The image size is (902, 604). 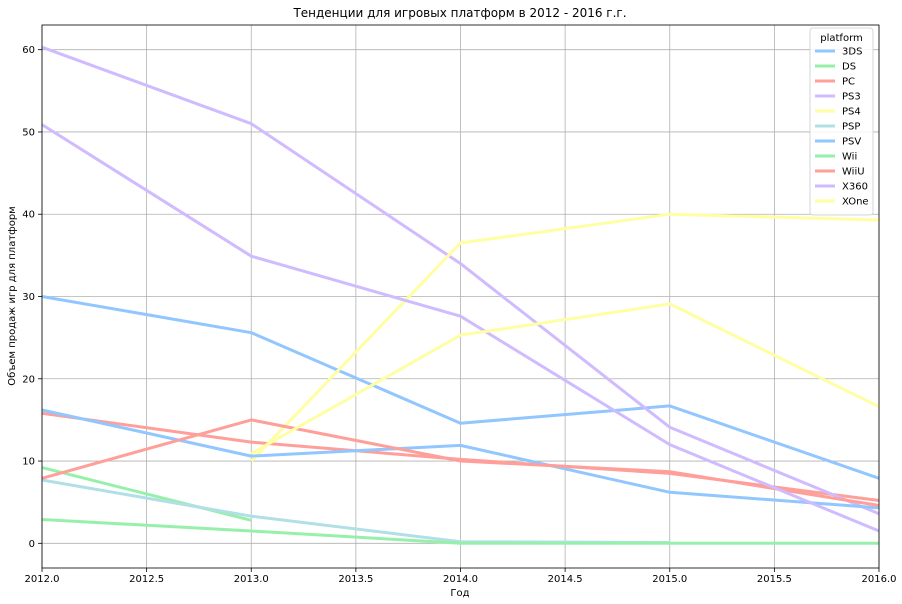 What do you see at coordinates (852, 52) in the screenshot?
I see `legend-label-3ds: 3DS` at bounding box center [852, 52].